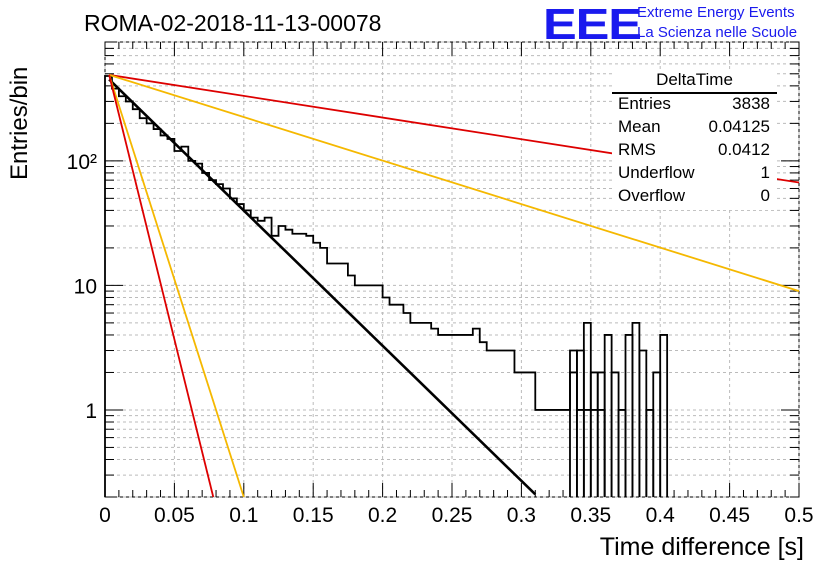 This screenshot has width=836, height=572. I want to click on stats-key: Underflow, so click(656, 172).